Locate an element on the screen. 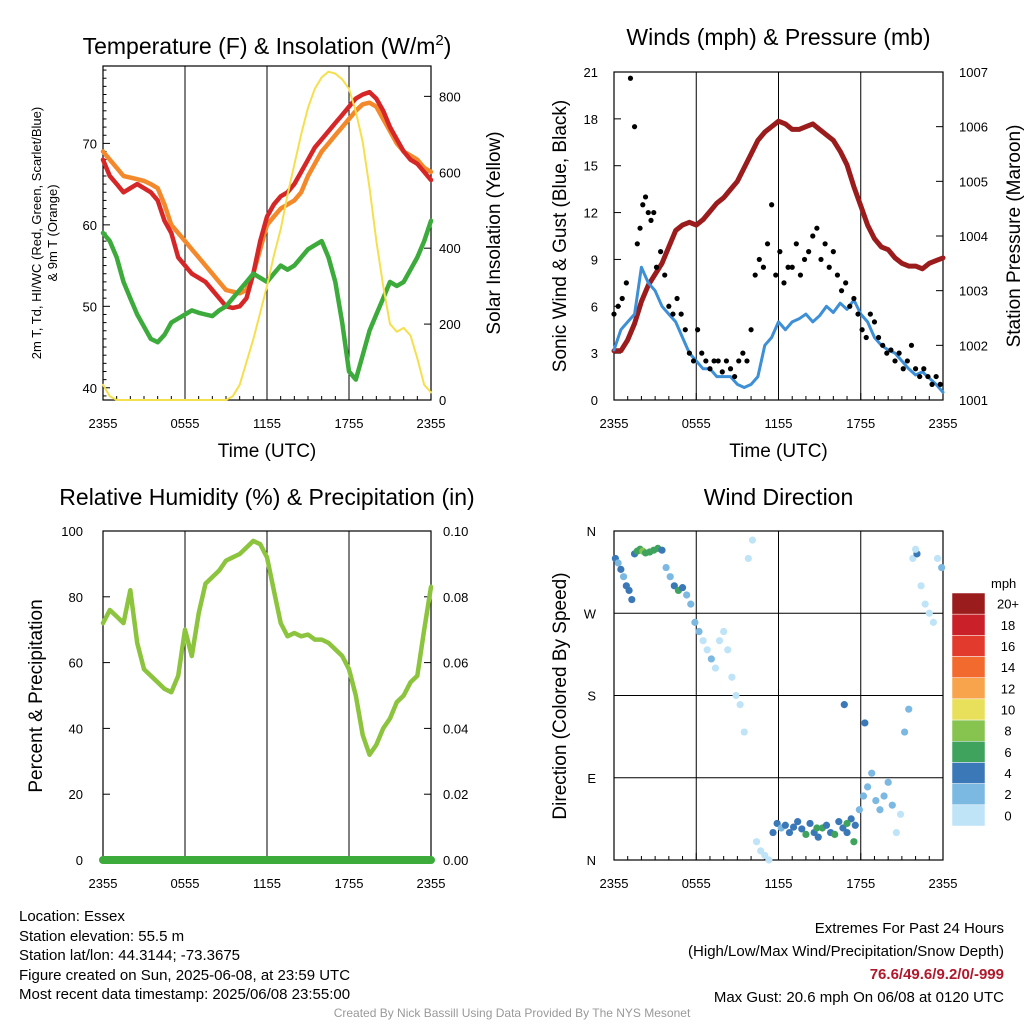 This screenshot has height=1024, width=1024. dir-ylabel: Direction (Colored By Speed) is located at coordinates (560, 695).